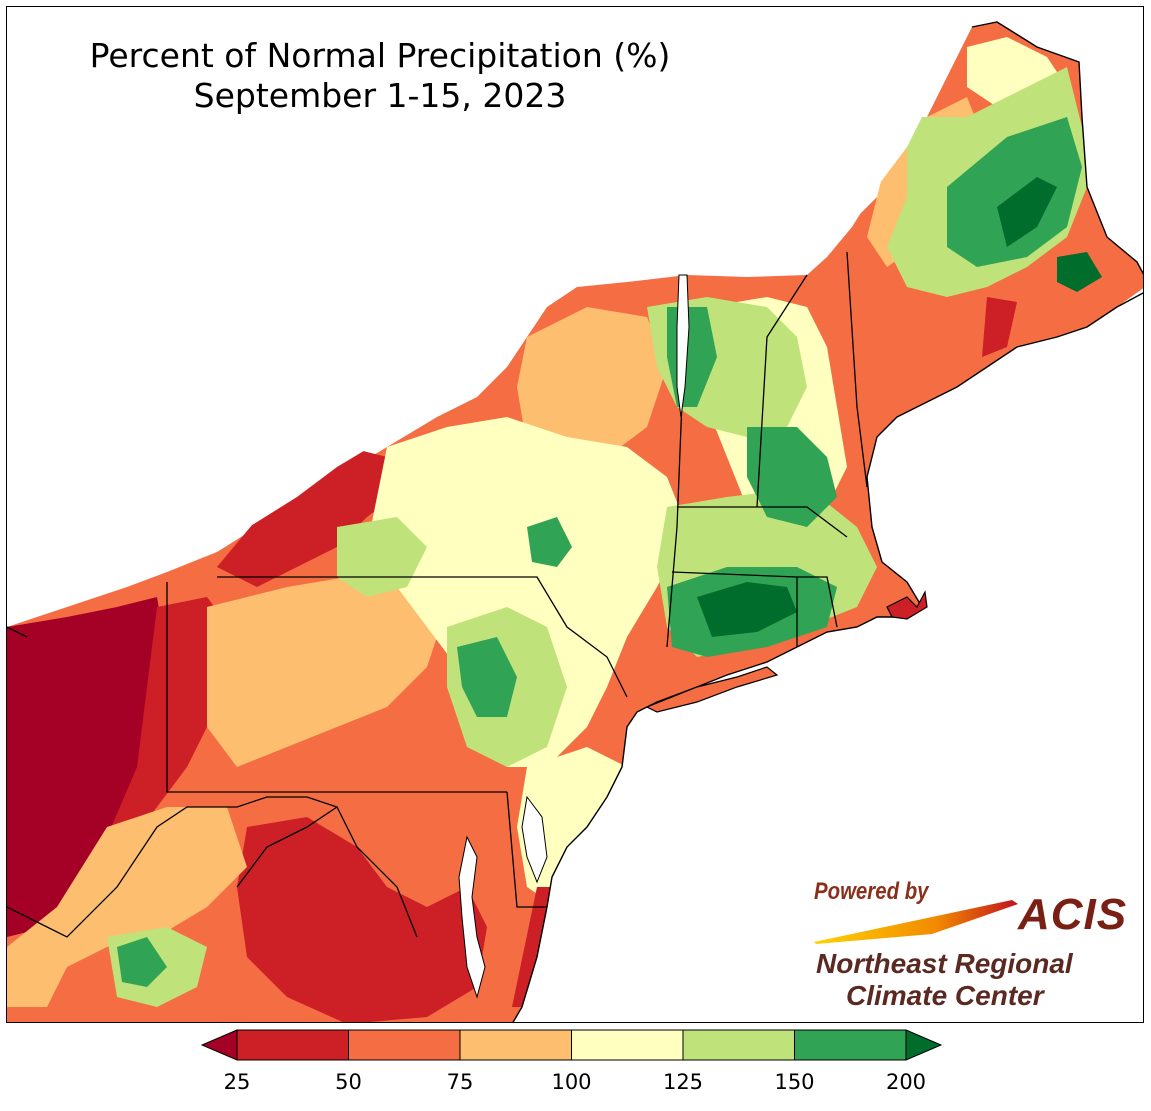  I want to click on chesapeake-bay, so click(472, 917).